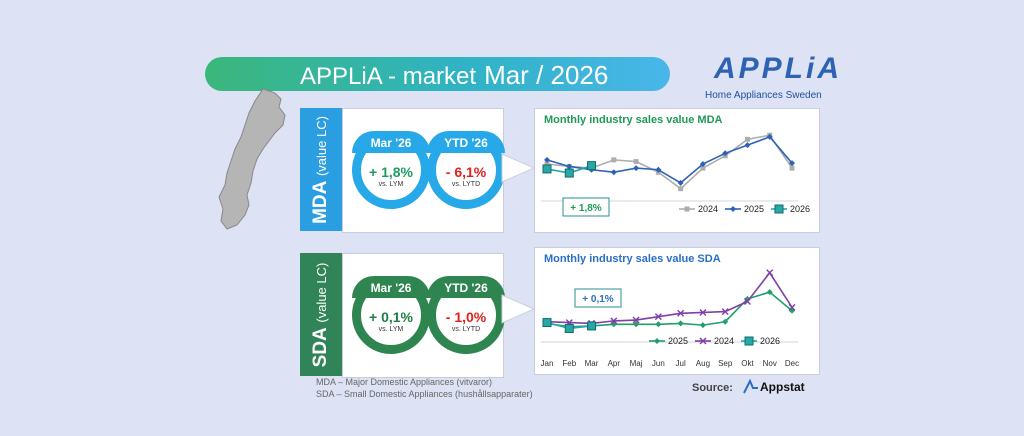 The height and width of the screenshot is (436, 1024). I want to click on mda-annotation-box, so click(586, 207).